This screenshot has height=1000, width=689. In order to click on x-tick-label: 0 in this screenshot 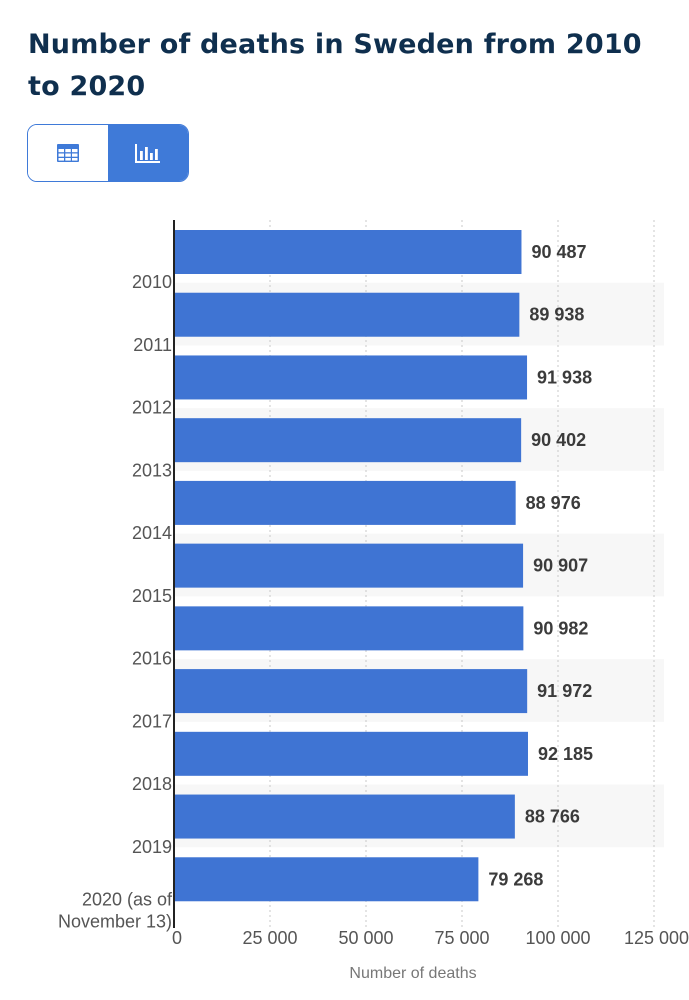, I will do `click(177, 938)`.